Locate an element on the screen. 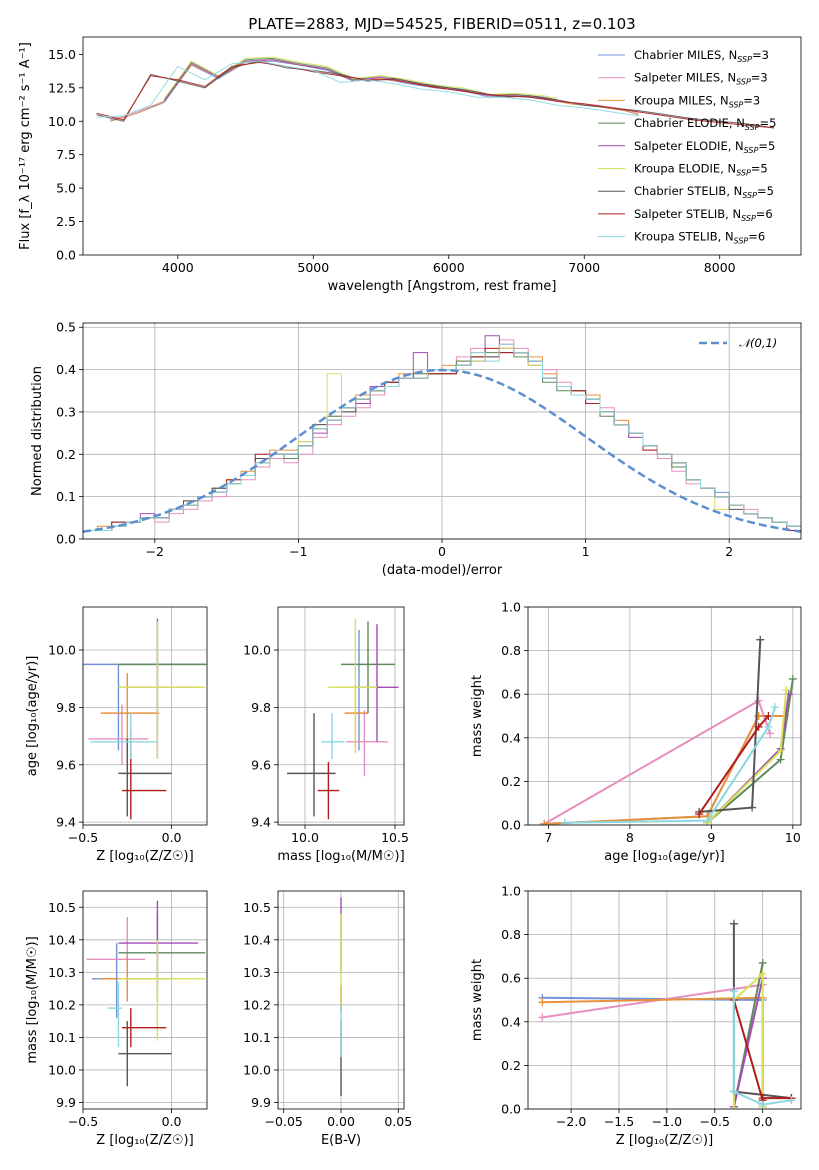  x-tick-label: 0.00 is located at coordinates (341, 1121).